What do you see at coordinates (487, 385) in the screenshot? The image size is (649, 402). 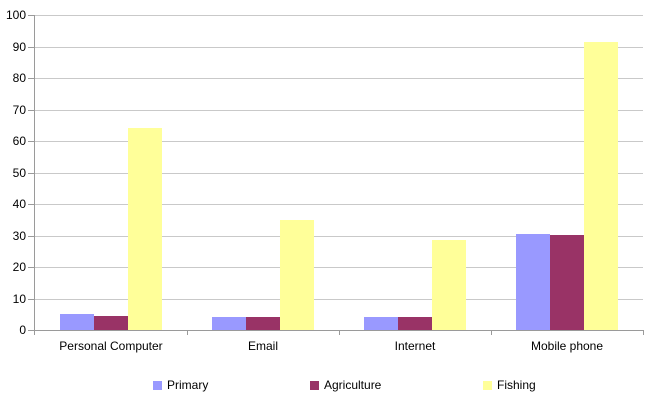 I see `legend-swatch-fishing` at bounding box center [487, 385].